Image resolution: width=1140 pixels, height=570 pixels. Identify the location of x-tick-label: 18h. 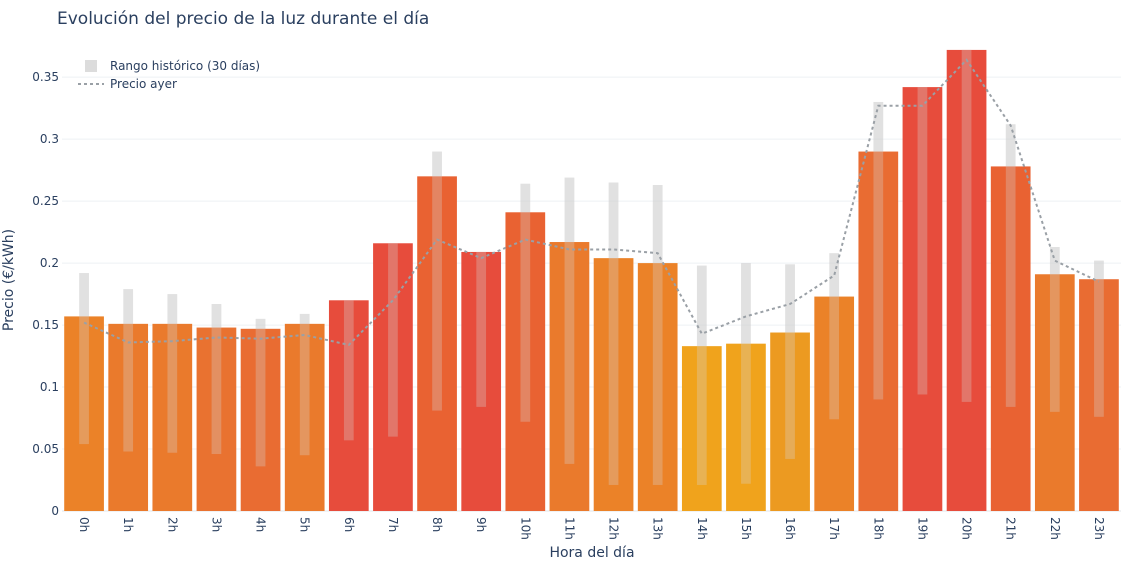
(878, 528).